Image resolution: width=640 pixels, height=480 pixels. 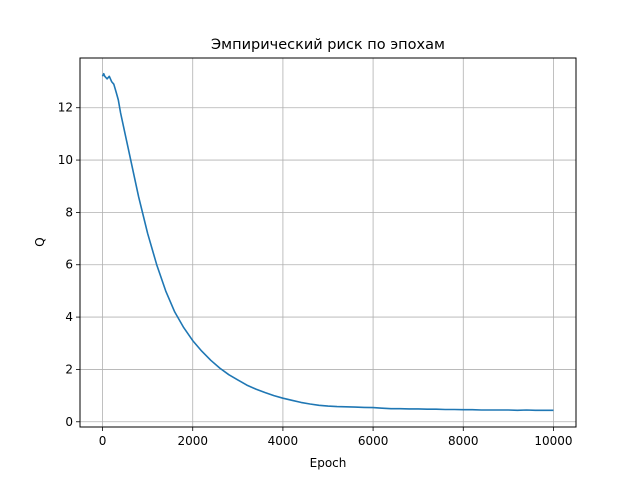 I want to click on x-tick-label: 8000, so click(x=463, y=441).